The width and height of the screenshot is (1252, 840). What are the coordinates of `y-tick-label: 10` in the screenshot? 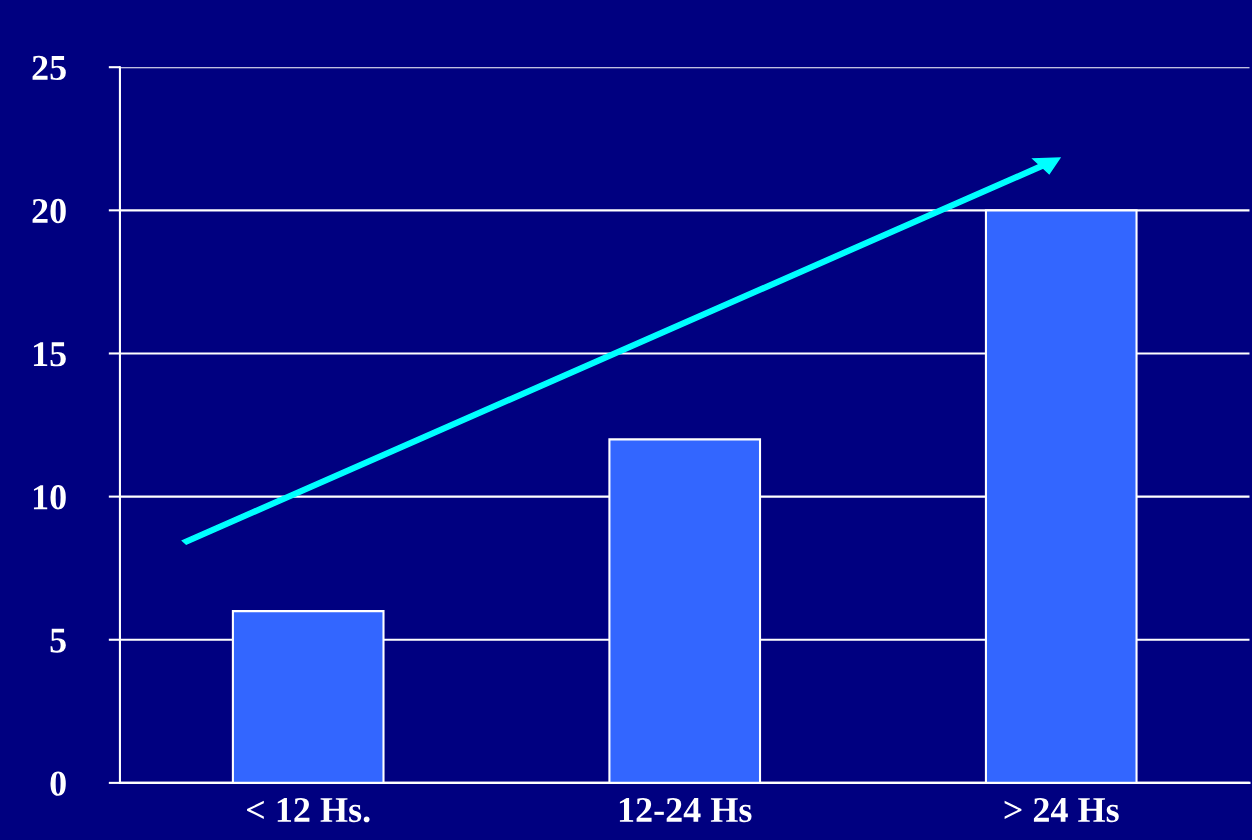 It's located at (49, 497).